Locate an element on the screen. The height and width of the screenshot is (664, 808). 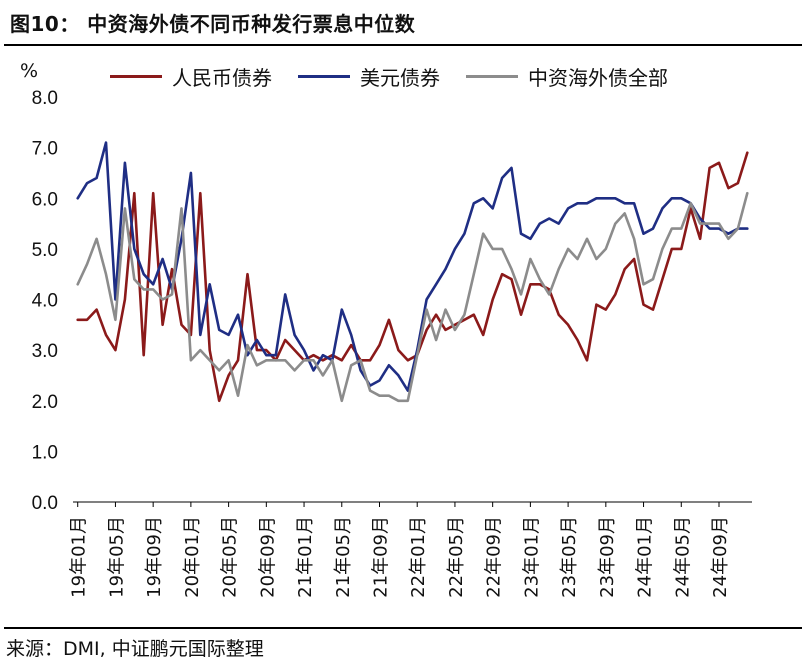
y-tick-label: 1.0 is located at coordinates (45, 452).